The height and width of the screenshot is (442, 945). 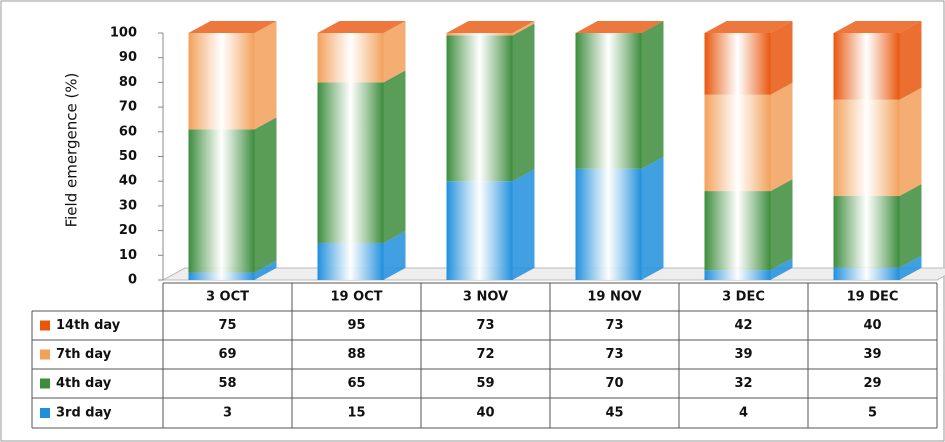 I want to click on table-cell: 95, so click(x=356, y=325).